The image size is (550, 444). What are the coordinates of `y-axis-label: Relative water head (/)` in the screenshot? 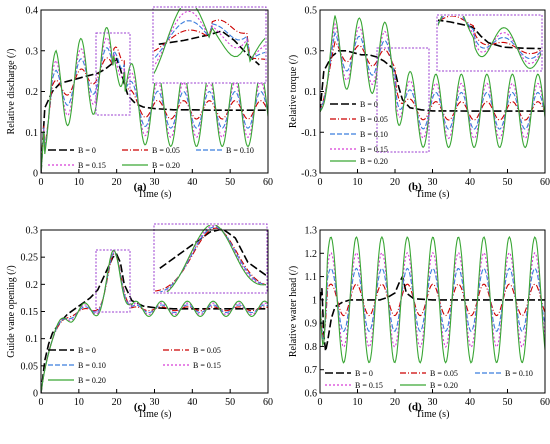 It's located at (293, 311).